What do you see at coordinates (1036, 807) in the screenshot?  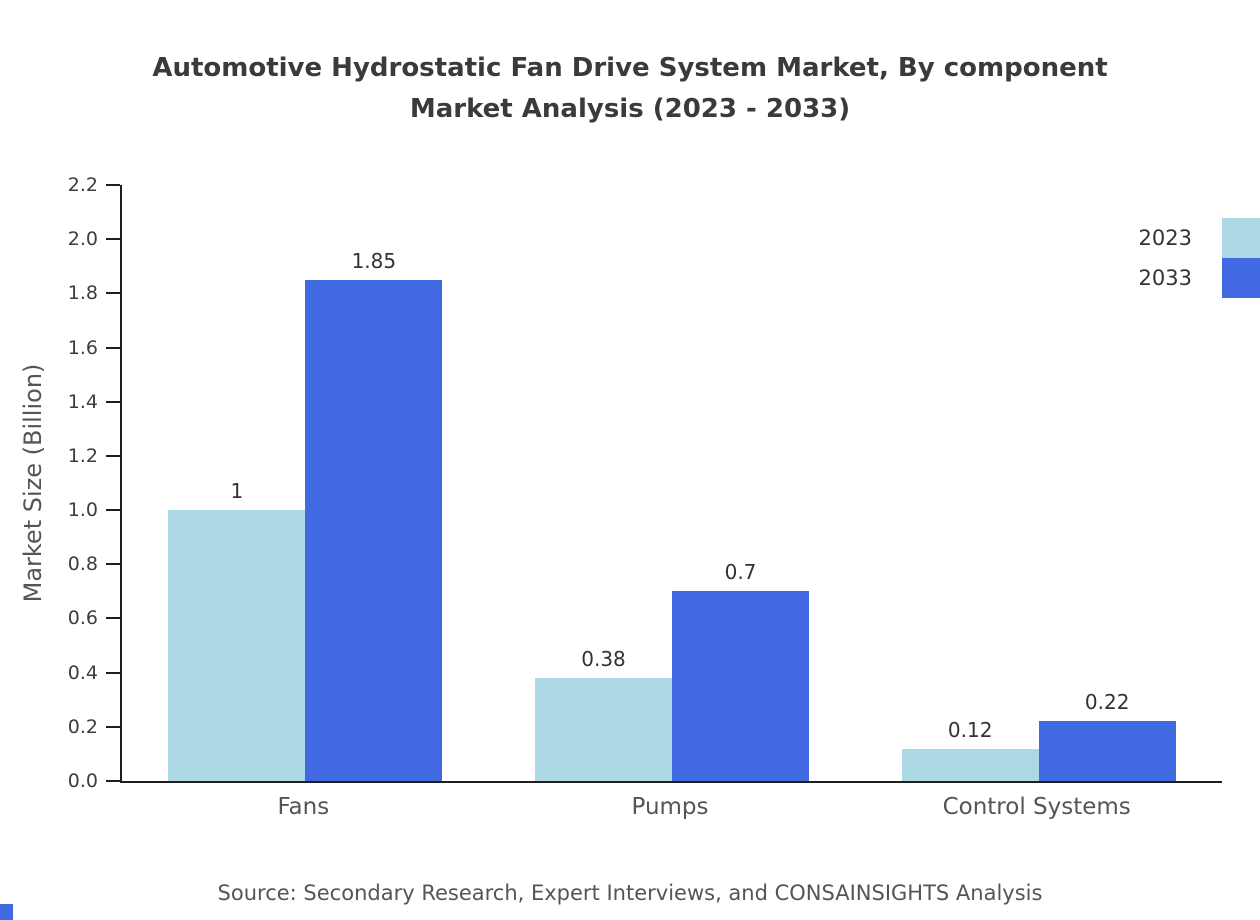 I see `x-category-label: Control Systems` at bounding box center [1036, 807].